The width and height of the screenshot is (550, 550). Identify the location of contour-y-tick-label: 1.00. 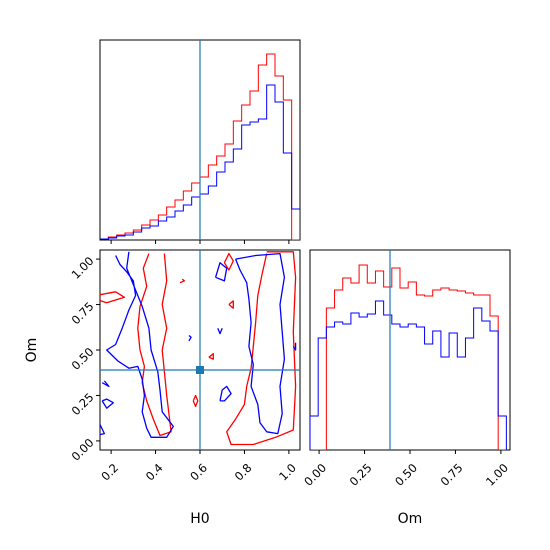
(83, 268).